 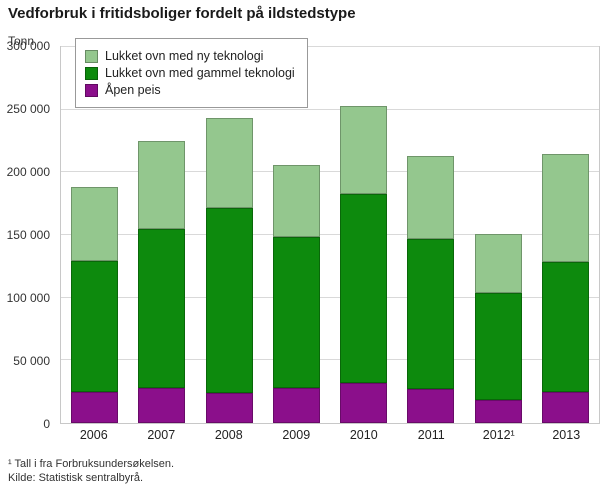 I want to click on stacked-bar-2010, so click(x=364, y=264).